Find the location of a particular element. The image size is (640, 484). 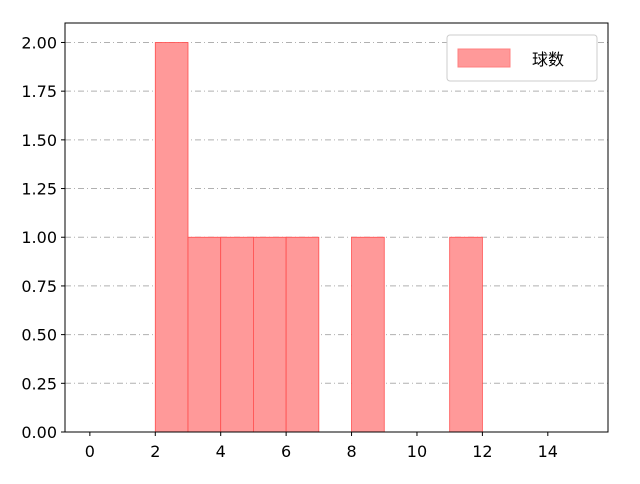

y-tick-label: 0.50 is located at coordinates (39, 335).